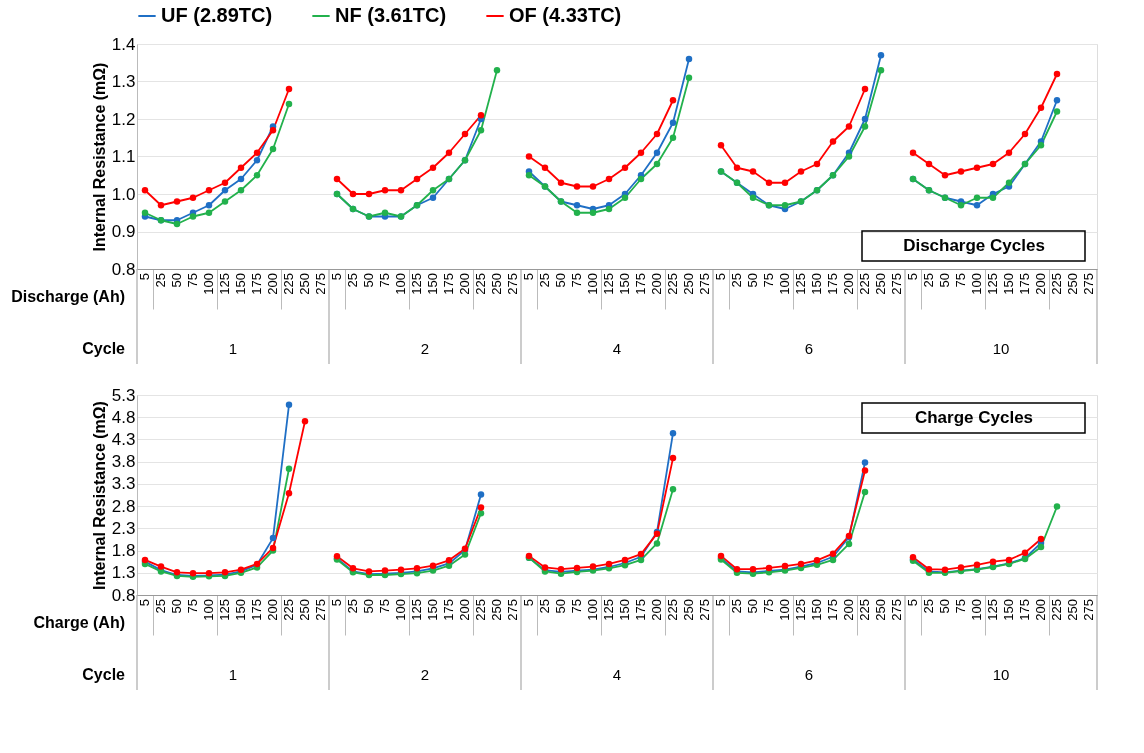  Describe the element at coordinates (123, 462) in the screenshot. I see `y-tick-label: 3.8` at that location.